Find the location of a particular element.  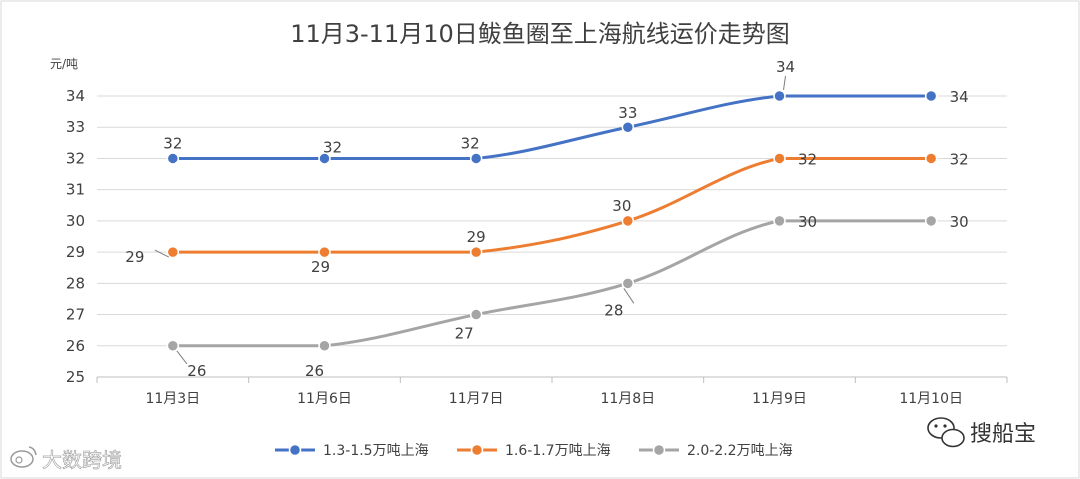

data-label: 27 is located at coordinates (464, 334).